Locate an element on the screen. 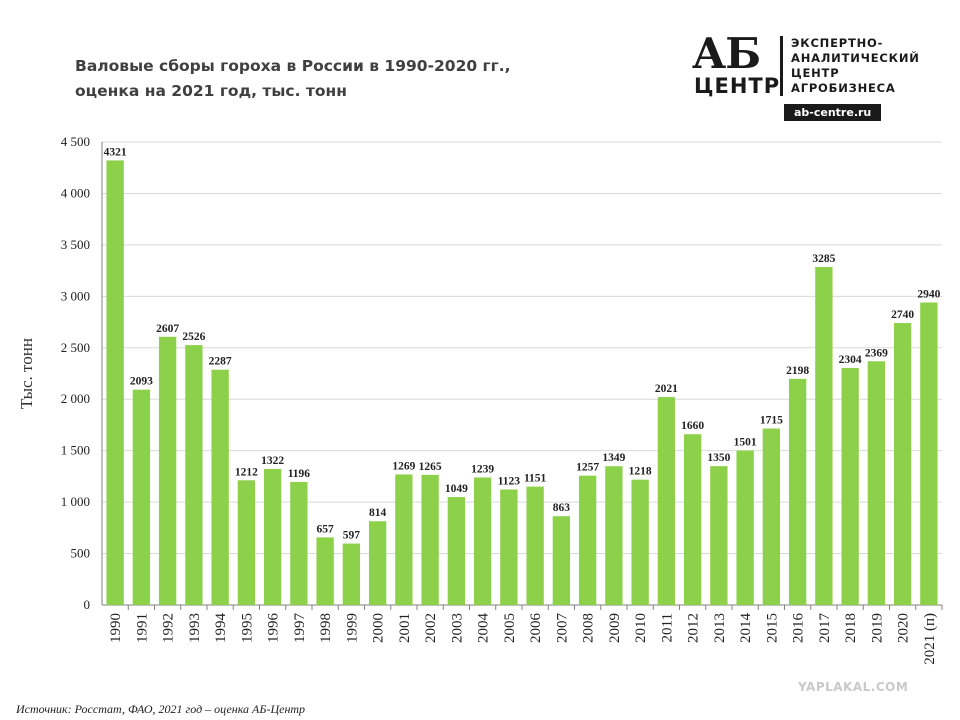  y-tick-label: 3 500 is located at coordinates (75, 244).